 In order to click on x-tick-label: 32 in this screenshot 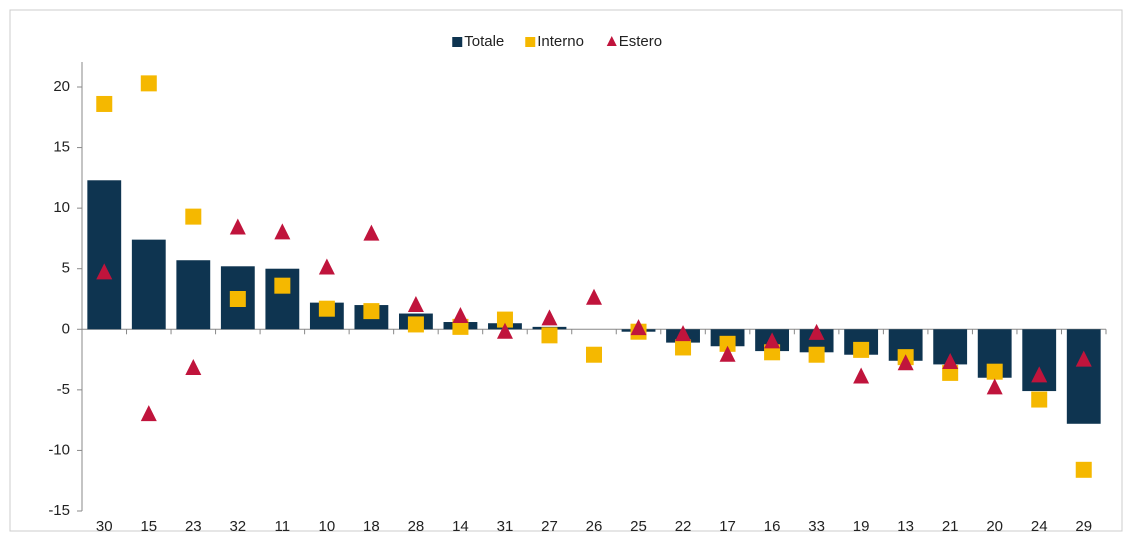, I will do `click(237, 526)`.